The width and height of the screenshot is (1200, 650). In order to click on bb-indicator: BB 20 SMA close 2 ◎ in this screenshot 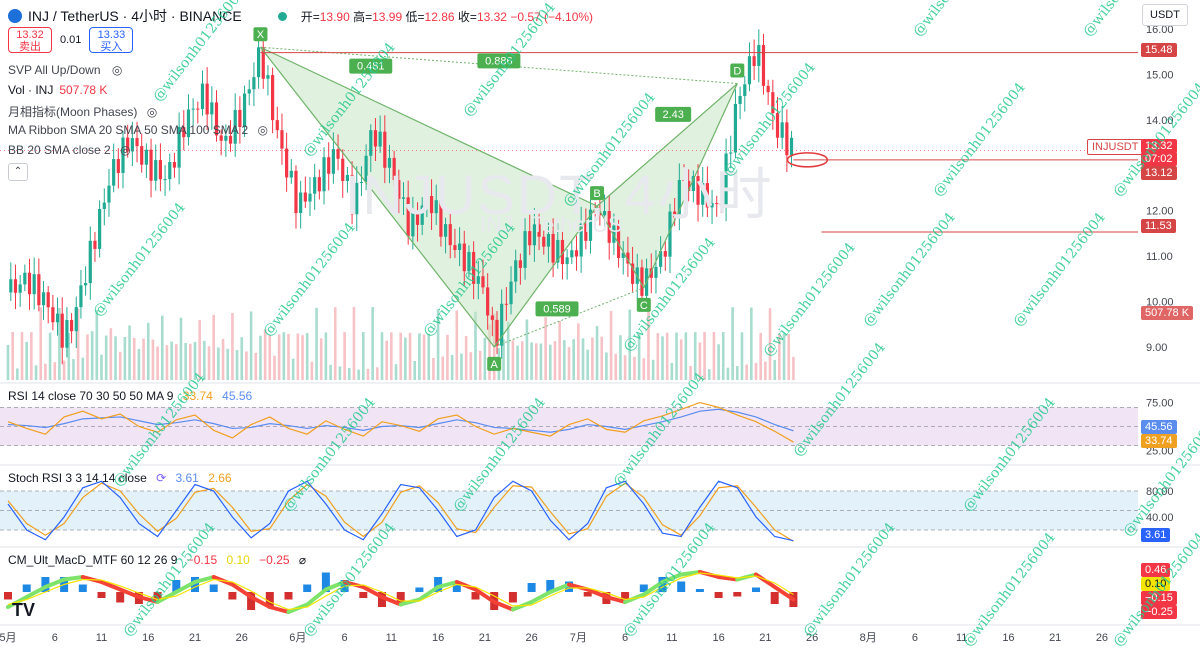, I will do `click(69, 150)`.